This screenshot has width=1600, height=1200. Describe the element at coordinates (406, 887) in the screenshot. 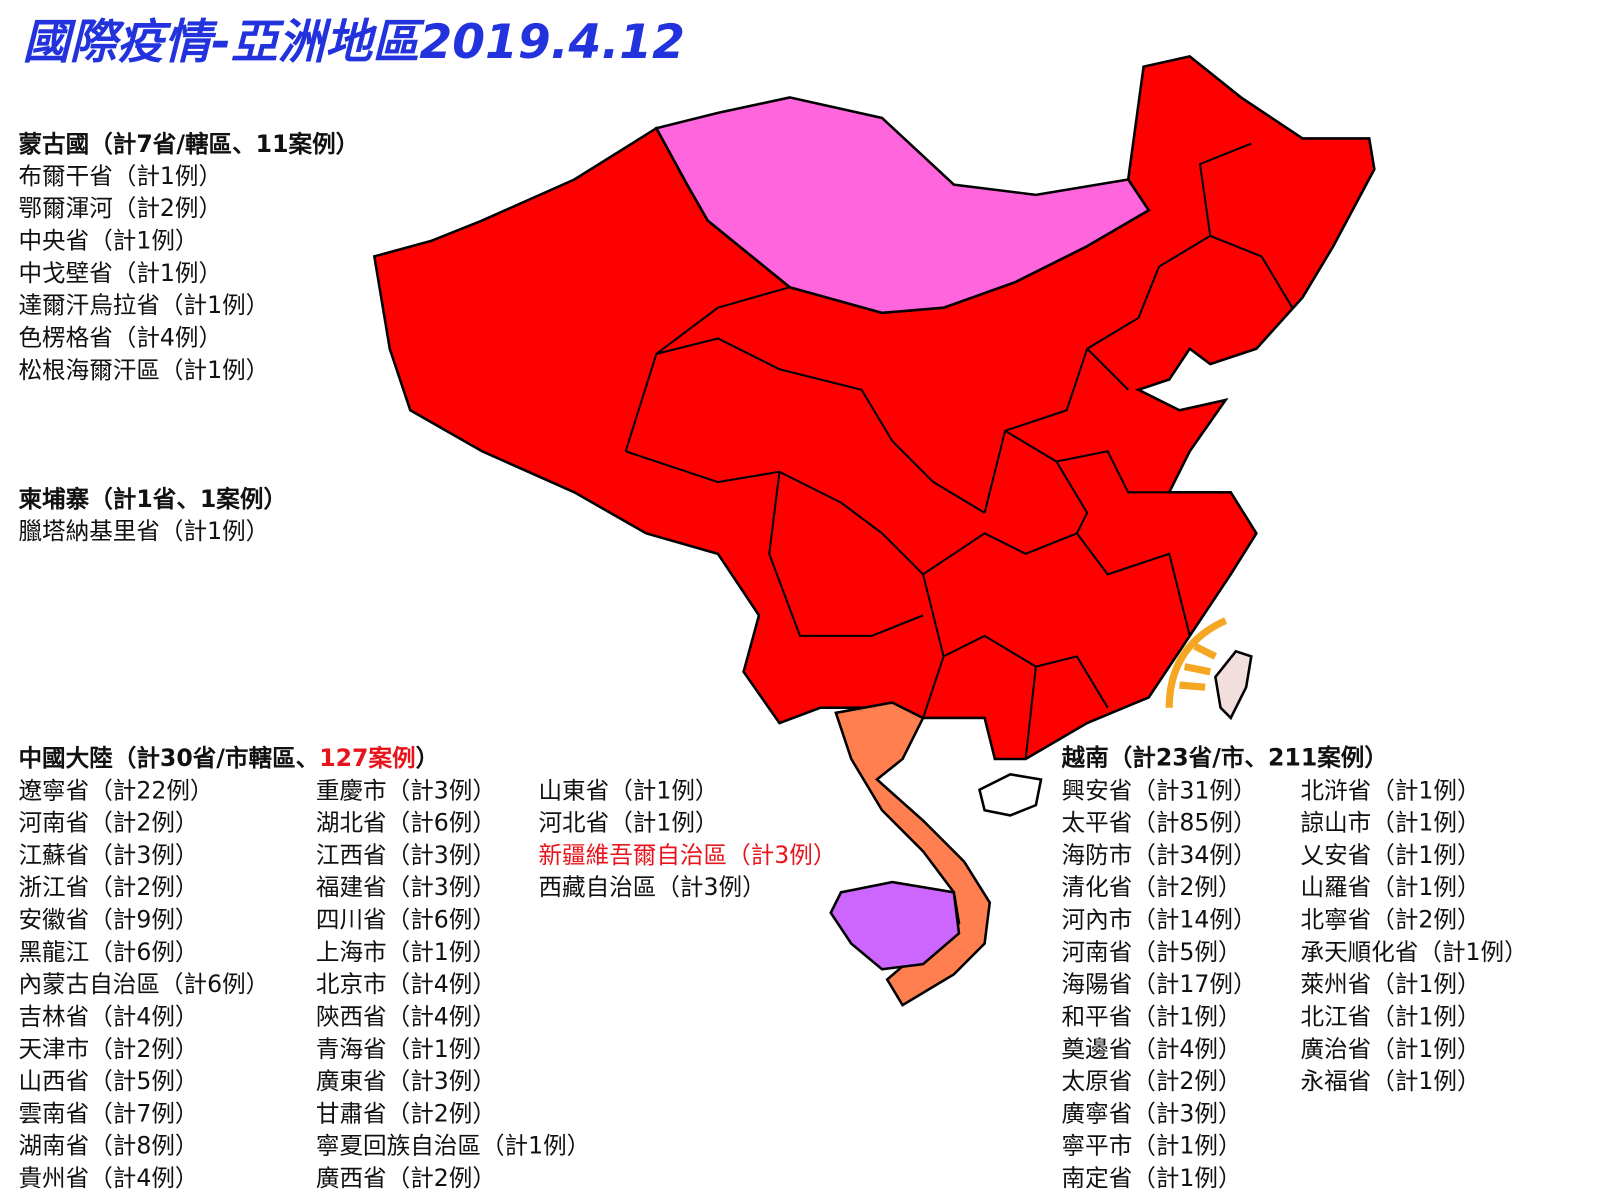

I see `list-item: 福建省（計3例）` at that location.